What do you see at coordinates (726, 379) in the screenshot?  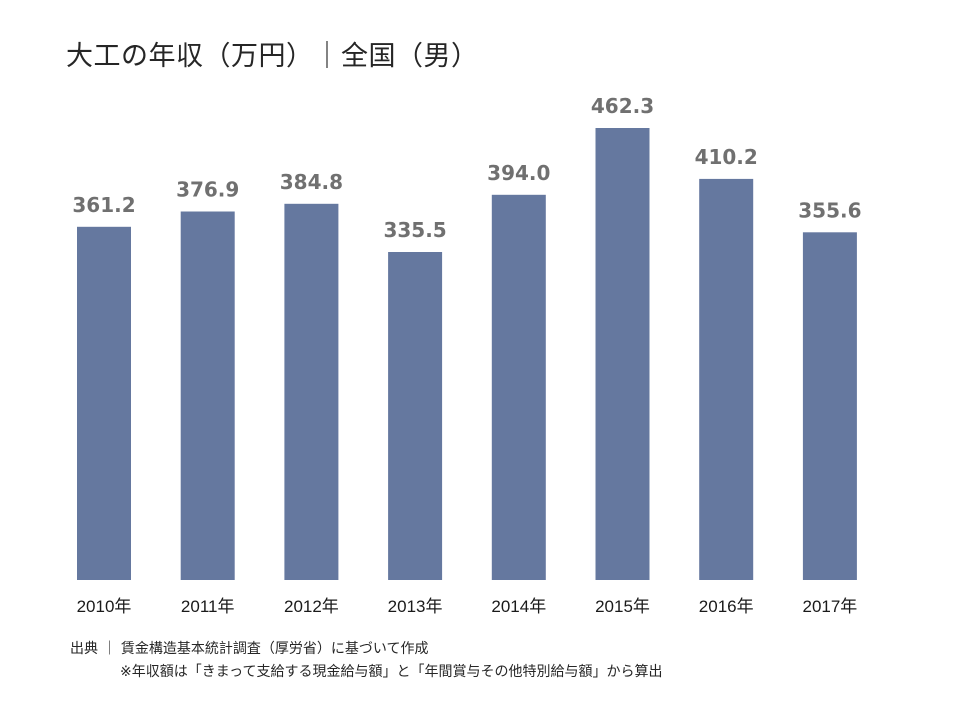 I see `bar-2016年` at bounding box center [726, 379].